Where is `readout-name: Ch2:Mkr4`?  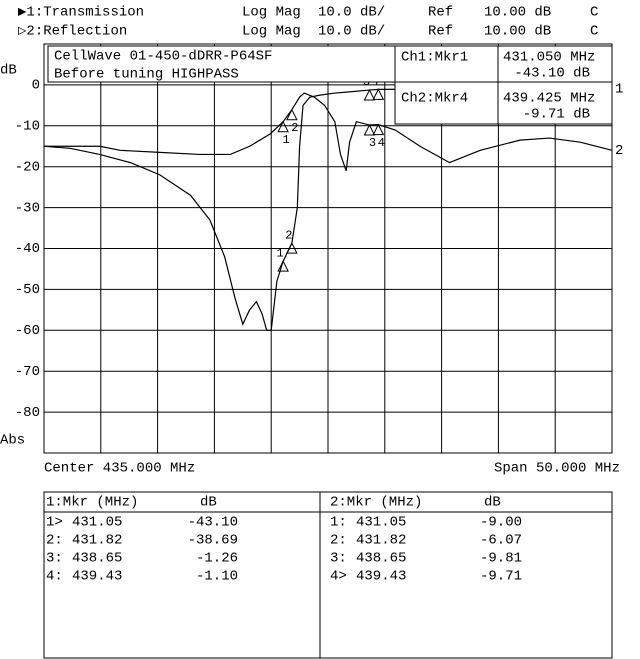 readout-name: Ch2:Mkr4 is located at coordinates (434, 99).